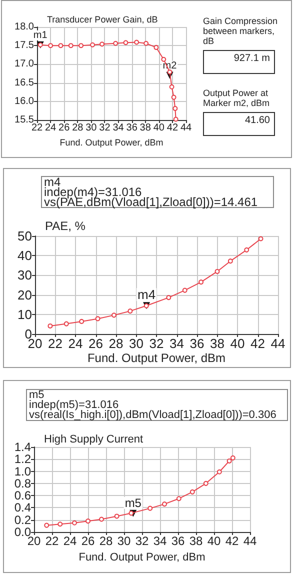  Describe the element at coordinates (25, 314) in the screenshot. I see `y-tick-label: 10` at that location.